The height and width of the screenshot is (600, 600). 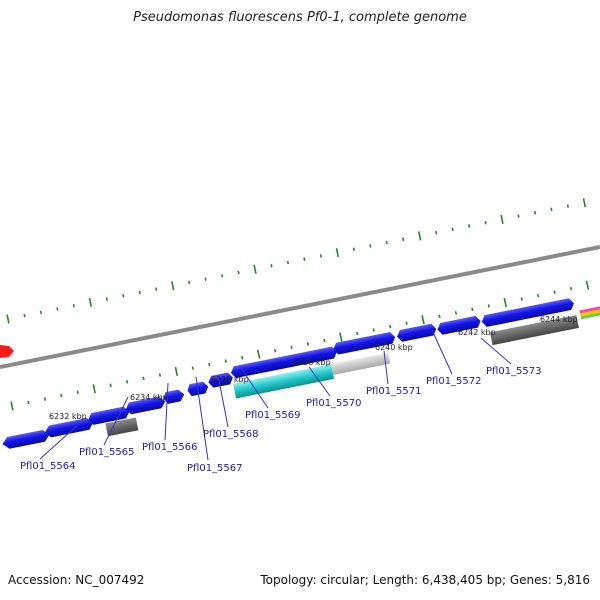 What do you see at coordinates (394, 347) in the screenshot?
I see `position-label: 6240 kbp` at bounding box center [394, 347].